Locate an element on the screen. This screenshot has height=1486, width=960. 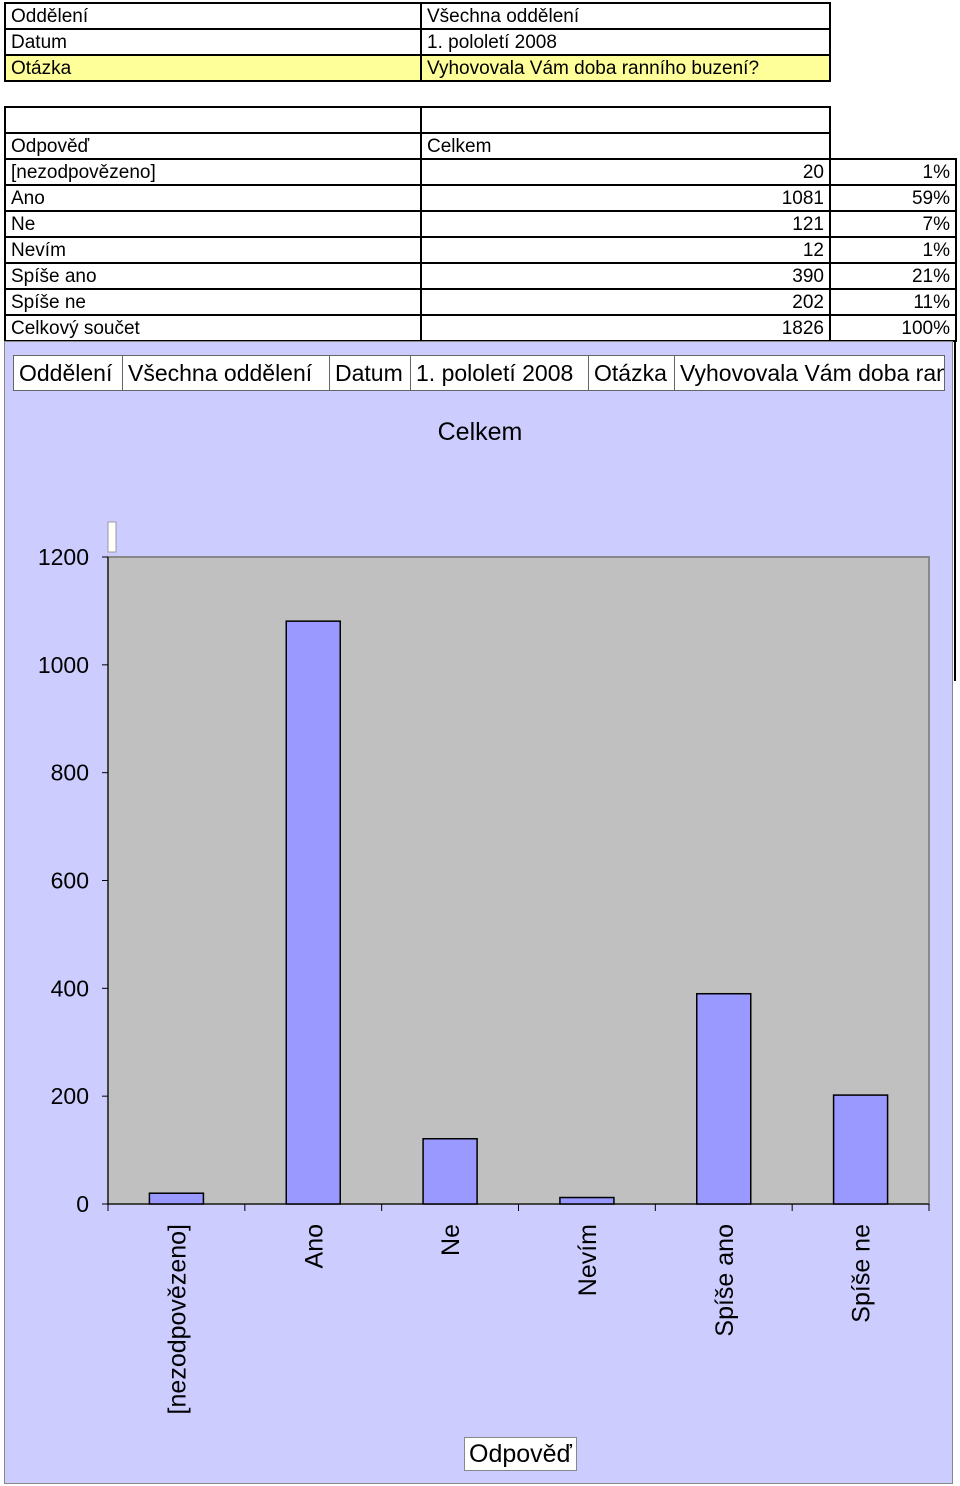
chart-header-question-value: Vyhovovala Vám doba ranního buzení? is located at coordinates (809, 373).